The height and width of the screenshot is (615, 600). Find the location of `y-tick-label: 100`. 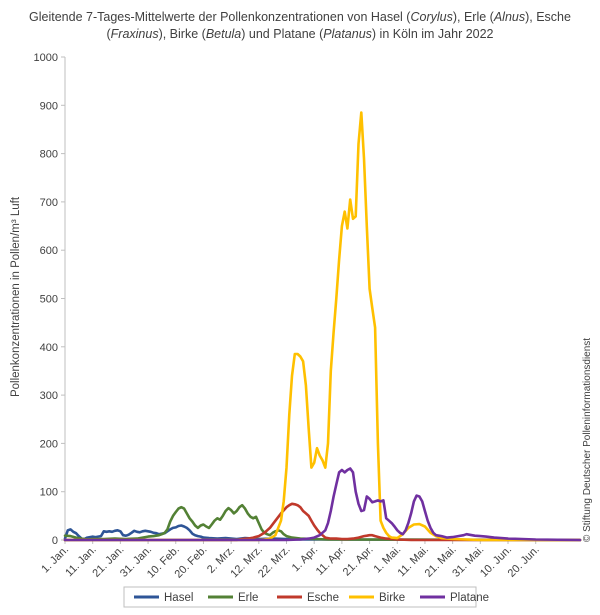

y-tick-label: 100 is located at coordinates (49, 493).